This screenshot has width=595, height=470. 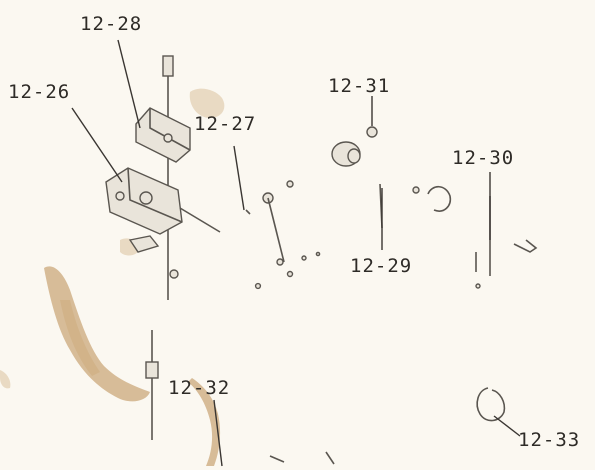 What do you see at coordinates (163, 223) in the screenshot?
I see `part-12-26-housing` at bounding box center [163, 223].